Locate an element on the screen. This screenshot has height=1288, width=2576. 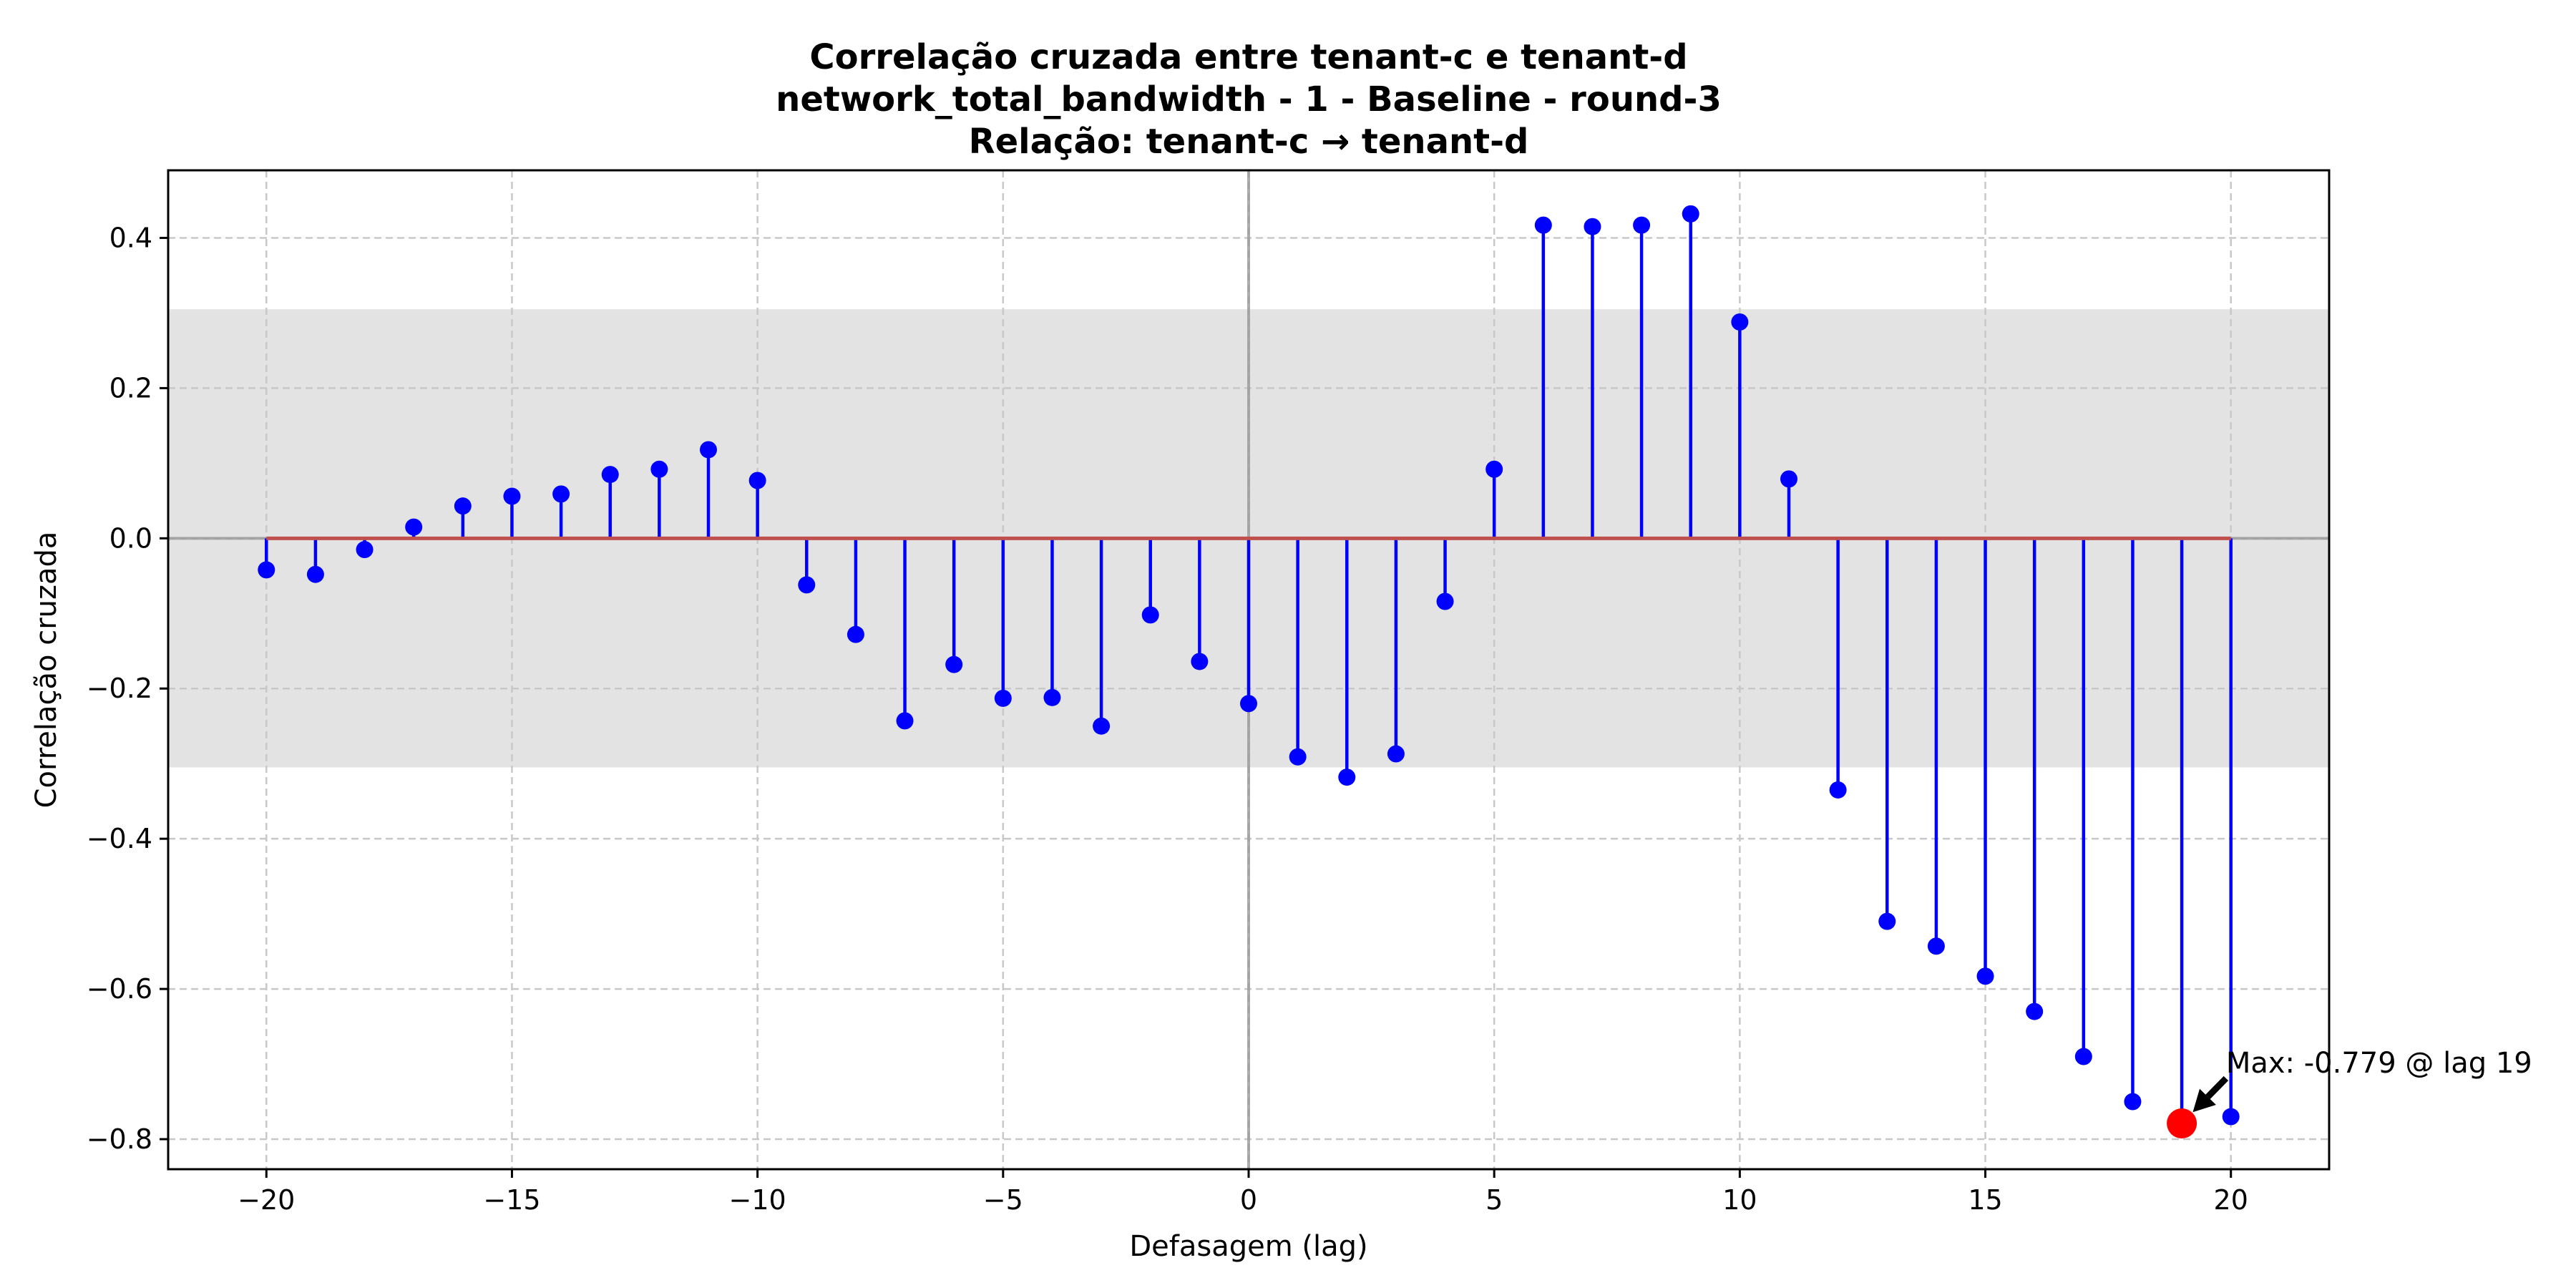
y-axis-ticks: −0.8 −0.6 −0.4 −0.2 0.0 0.2 0.4 is located at coordinates (127, 688).